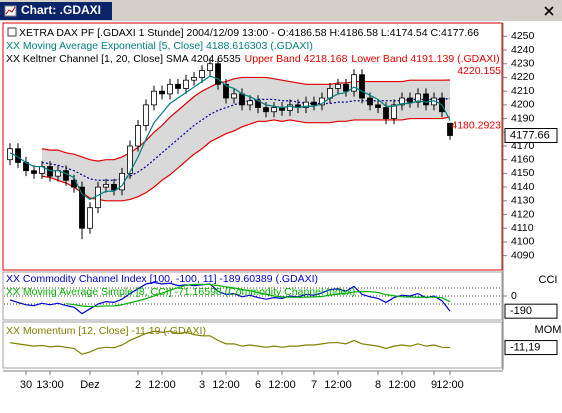 The height and width of the screenshot is (413, 562). I want to click on y-tick-label: 4220, so click(523, 77).